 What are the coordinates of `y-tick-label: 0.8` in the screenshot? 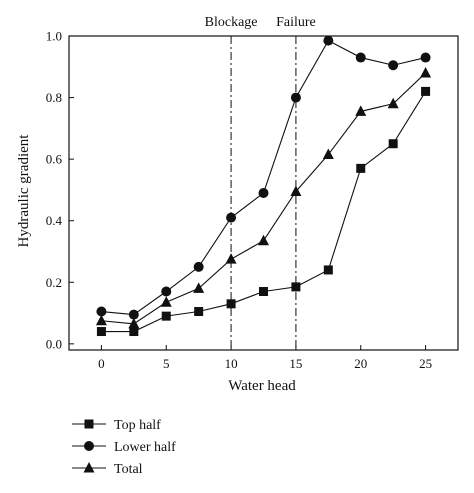 It's located at (54, 97).